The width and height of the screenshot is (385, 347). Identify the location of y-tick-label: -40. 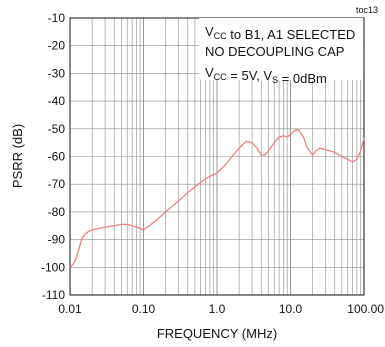
(57, 101).